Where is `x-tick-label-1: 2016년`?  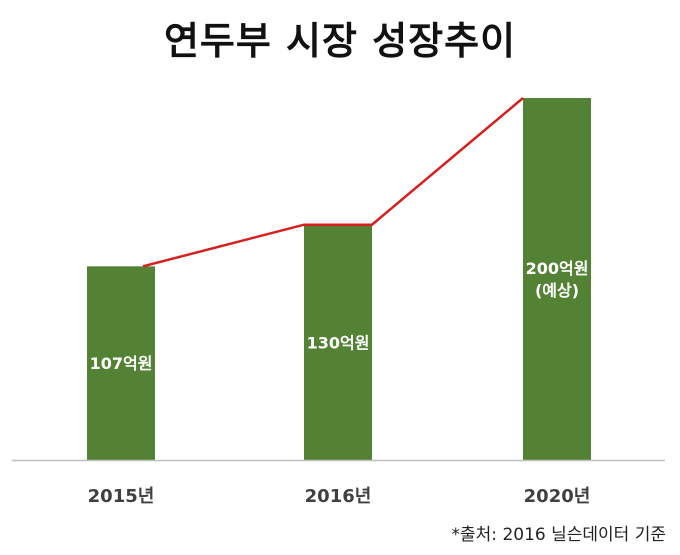 x-tick-label-1: 2016년 is located at coordinates (338, 496).